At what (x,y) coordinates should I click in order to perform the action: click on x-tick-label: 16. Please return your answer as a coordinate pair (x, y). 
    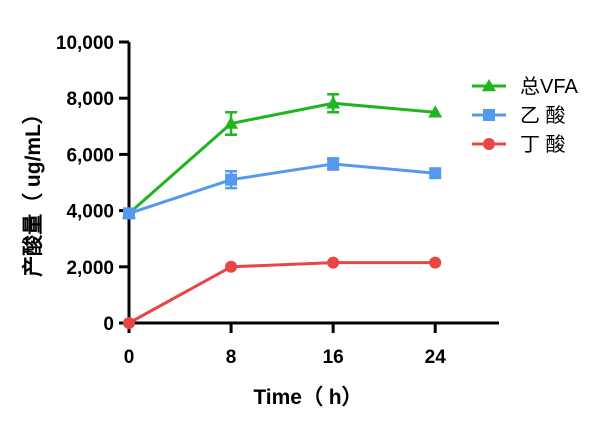
    Looking at the image, I should click on (333, 357).